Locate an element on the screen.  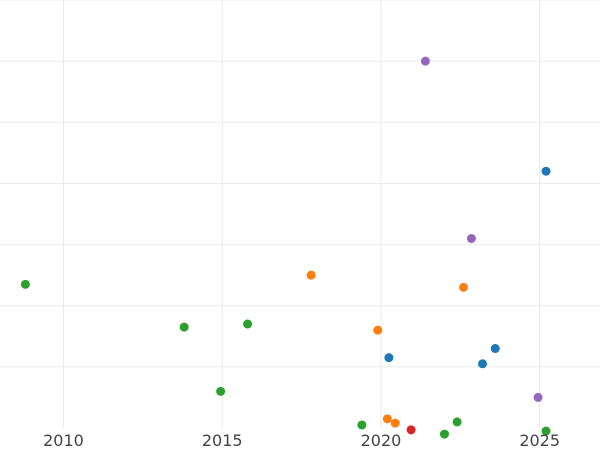
x-tick-label: 2020 is located at coordinates (381, 440).